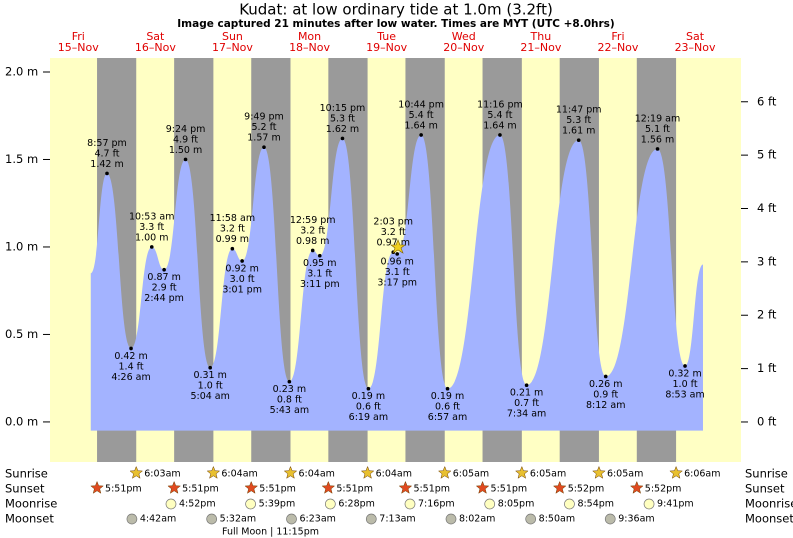 The height and width of the screenshot is (538, 793). I want to click on sunrise-time: 6:04am, so click(316, 474).